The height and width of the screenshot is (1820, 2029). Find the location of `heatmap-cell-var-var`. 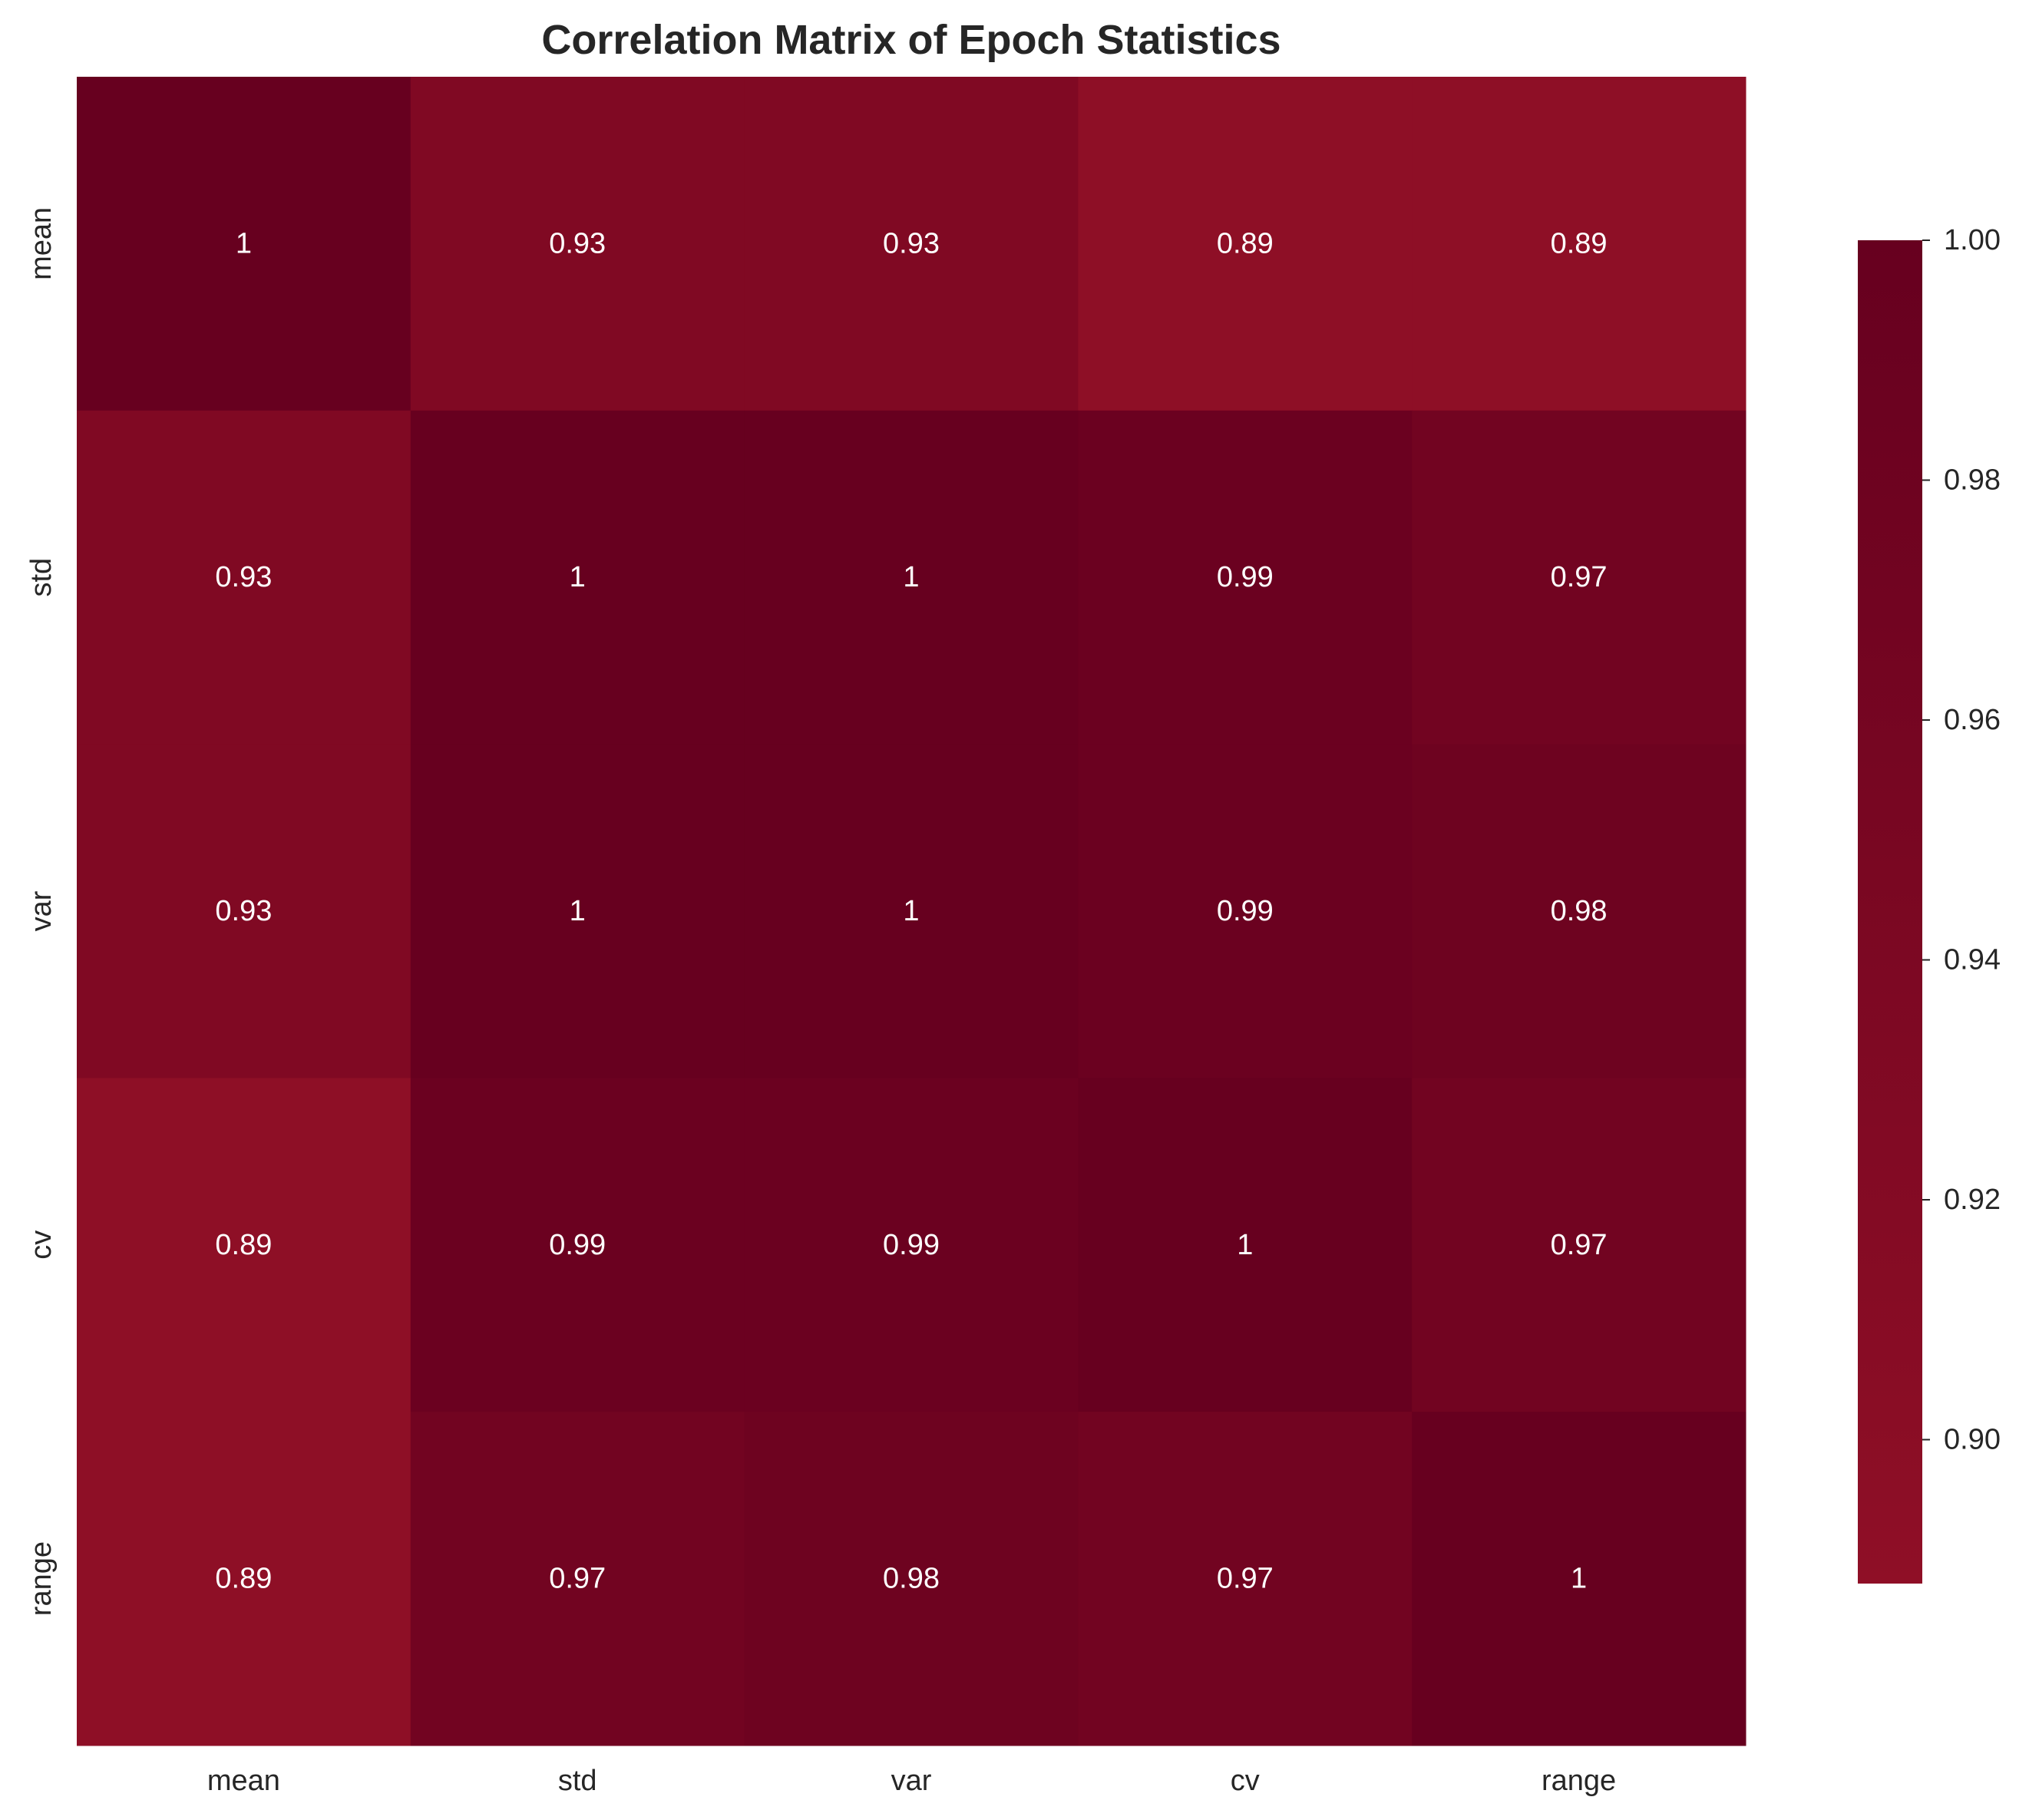

heatmap-cell-var-var is located at coordinates (911, 911).